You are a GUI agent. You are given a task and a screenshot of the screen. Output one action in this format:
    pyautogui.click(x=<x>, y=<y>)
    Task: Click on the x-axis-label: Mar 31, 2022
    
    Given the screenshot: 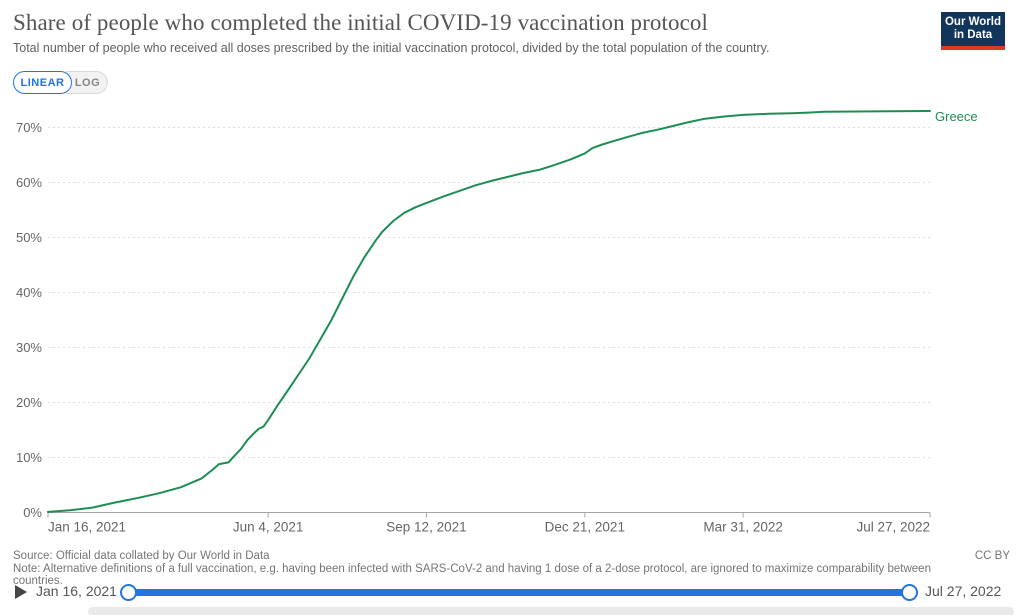 What is the action you would take?
    pyautogui.click(x=743, y=527)
    